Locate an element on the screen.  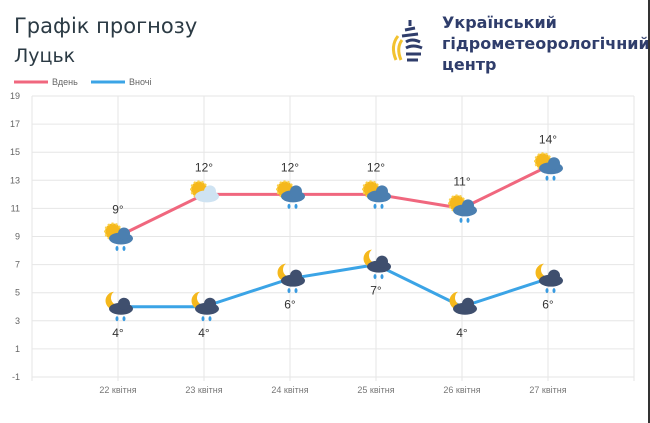
series-line-day is located at coordinates (333, 201).